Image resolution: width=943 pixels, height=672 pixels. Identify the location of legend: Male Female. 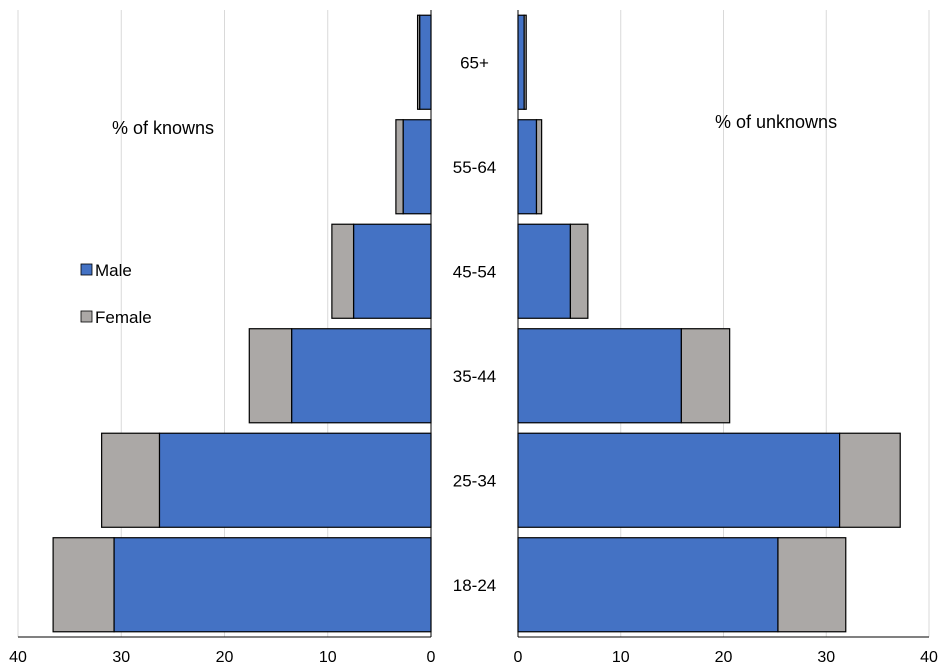
(116, 294).